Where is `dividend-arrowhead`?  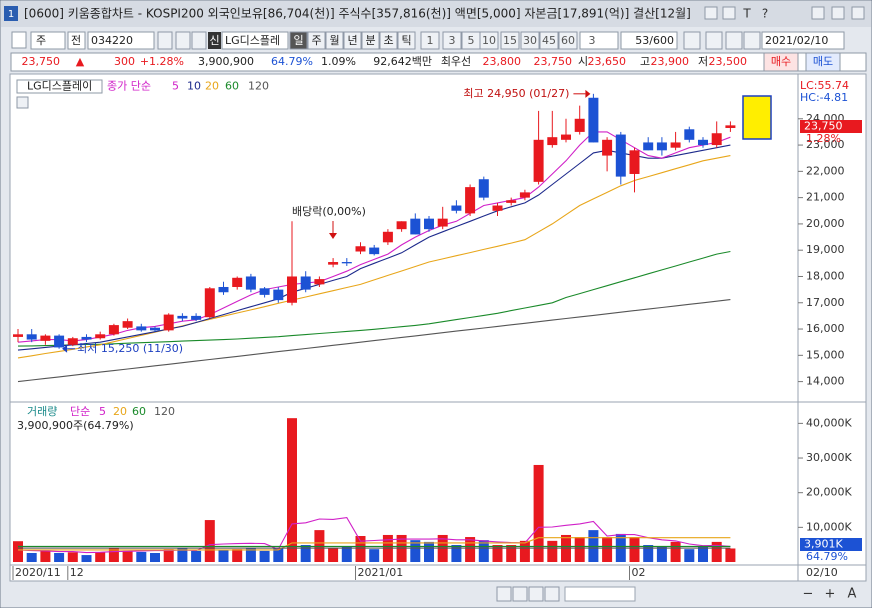 dividend-arrowhead is located at coordinates (333, 236).